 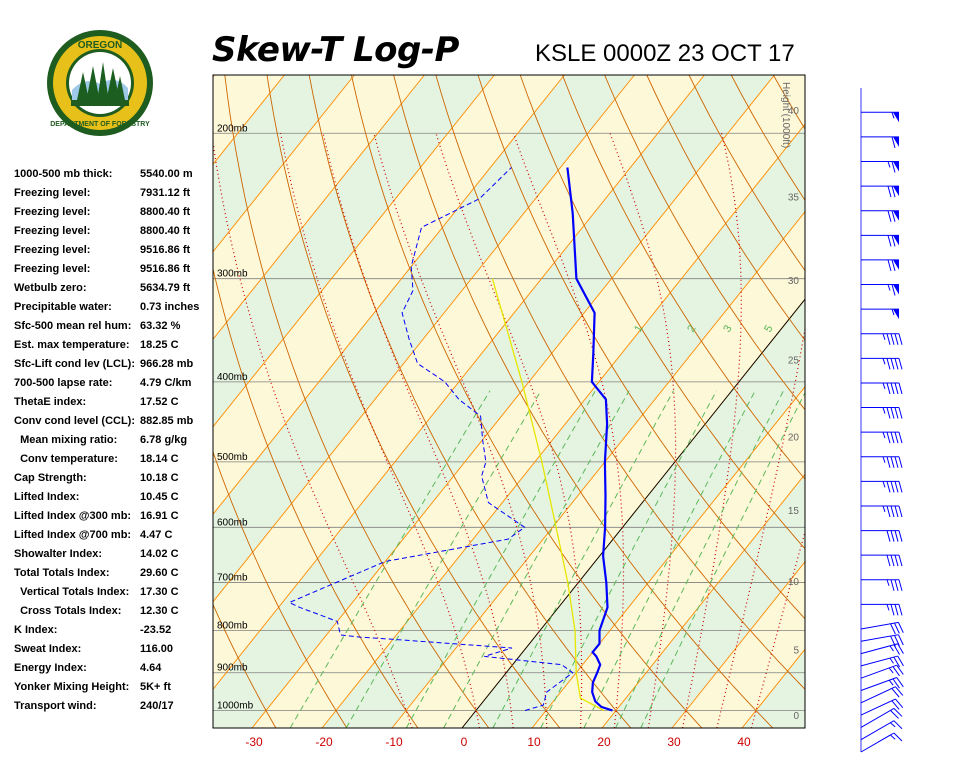 I want to click on temperature-tick-label: -30, so click(x=254, y=742).